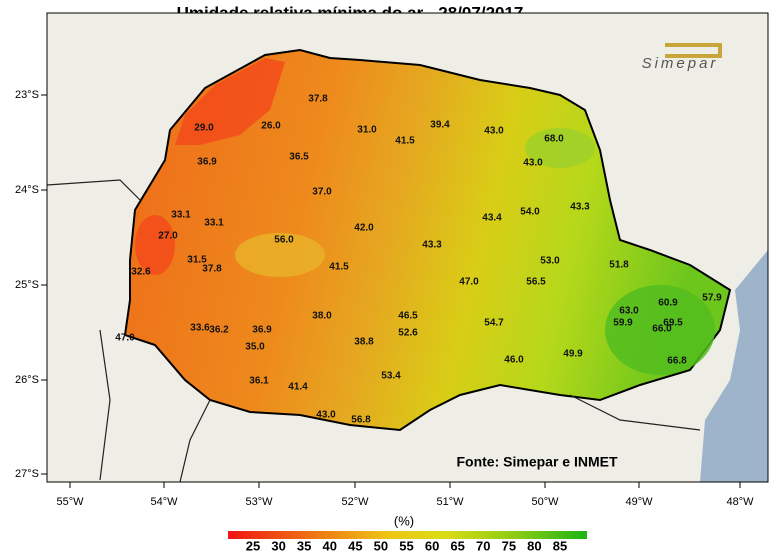 This screenshot has height=556, width=775. What do you see at coordinates (200, 328) in the screenshot?
I see `station-value: 33.6` at bounding box center [200, 328].